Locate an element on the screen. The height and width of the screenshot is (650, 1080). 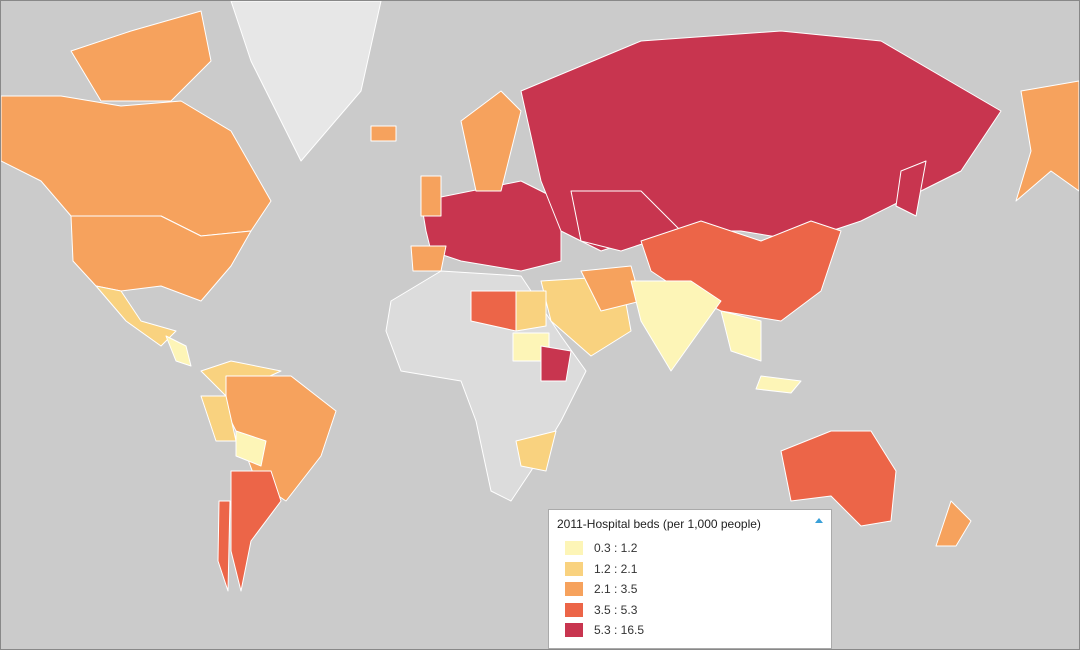
uk is located at coordinates (431, 196).